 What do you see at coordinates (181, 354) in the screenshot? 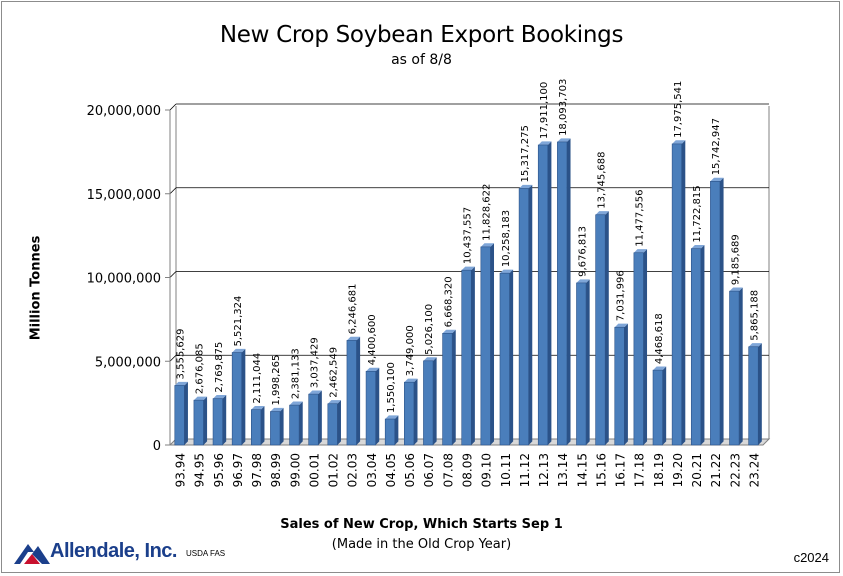
I see `data-label: 3,555,629` at bounding box center [181, 354].